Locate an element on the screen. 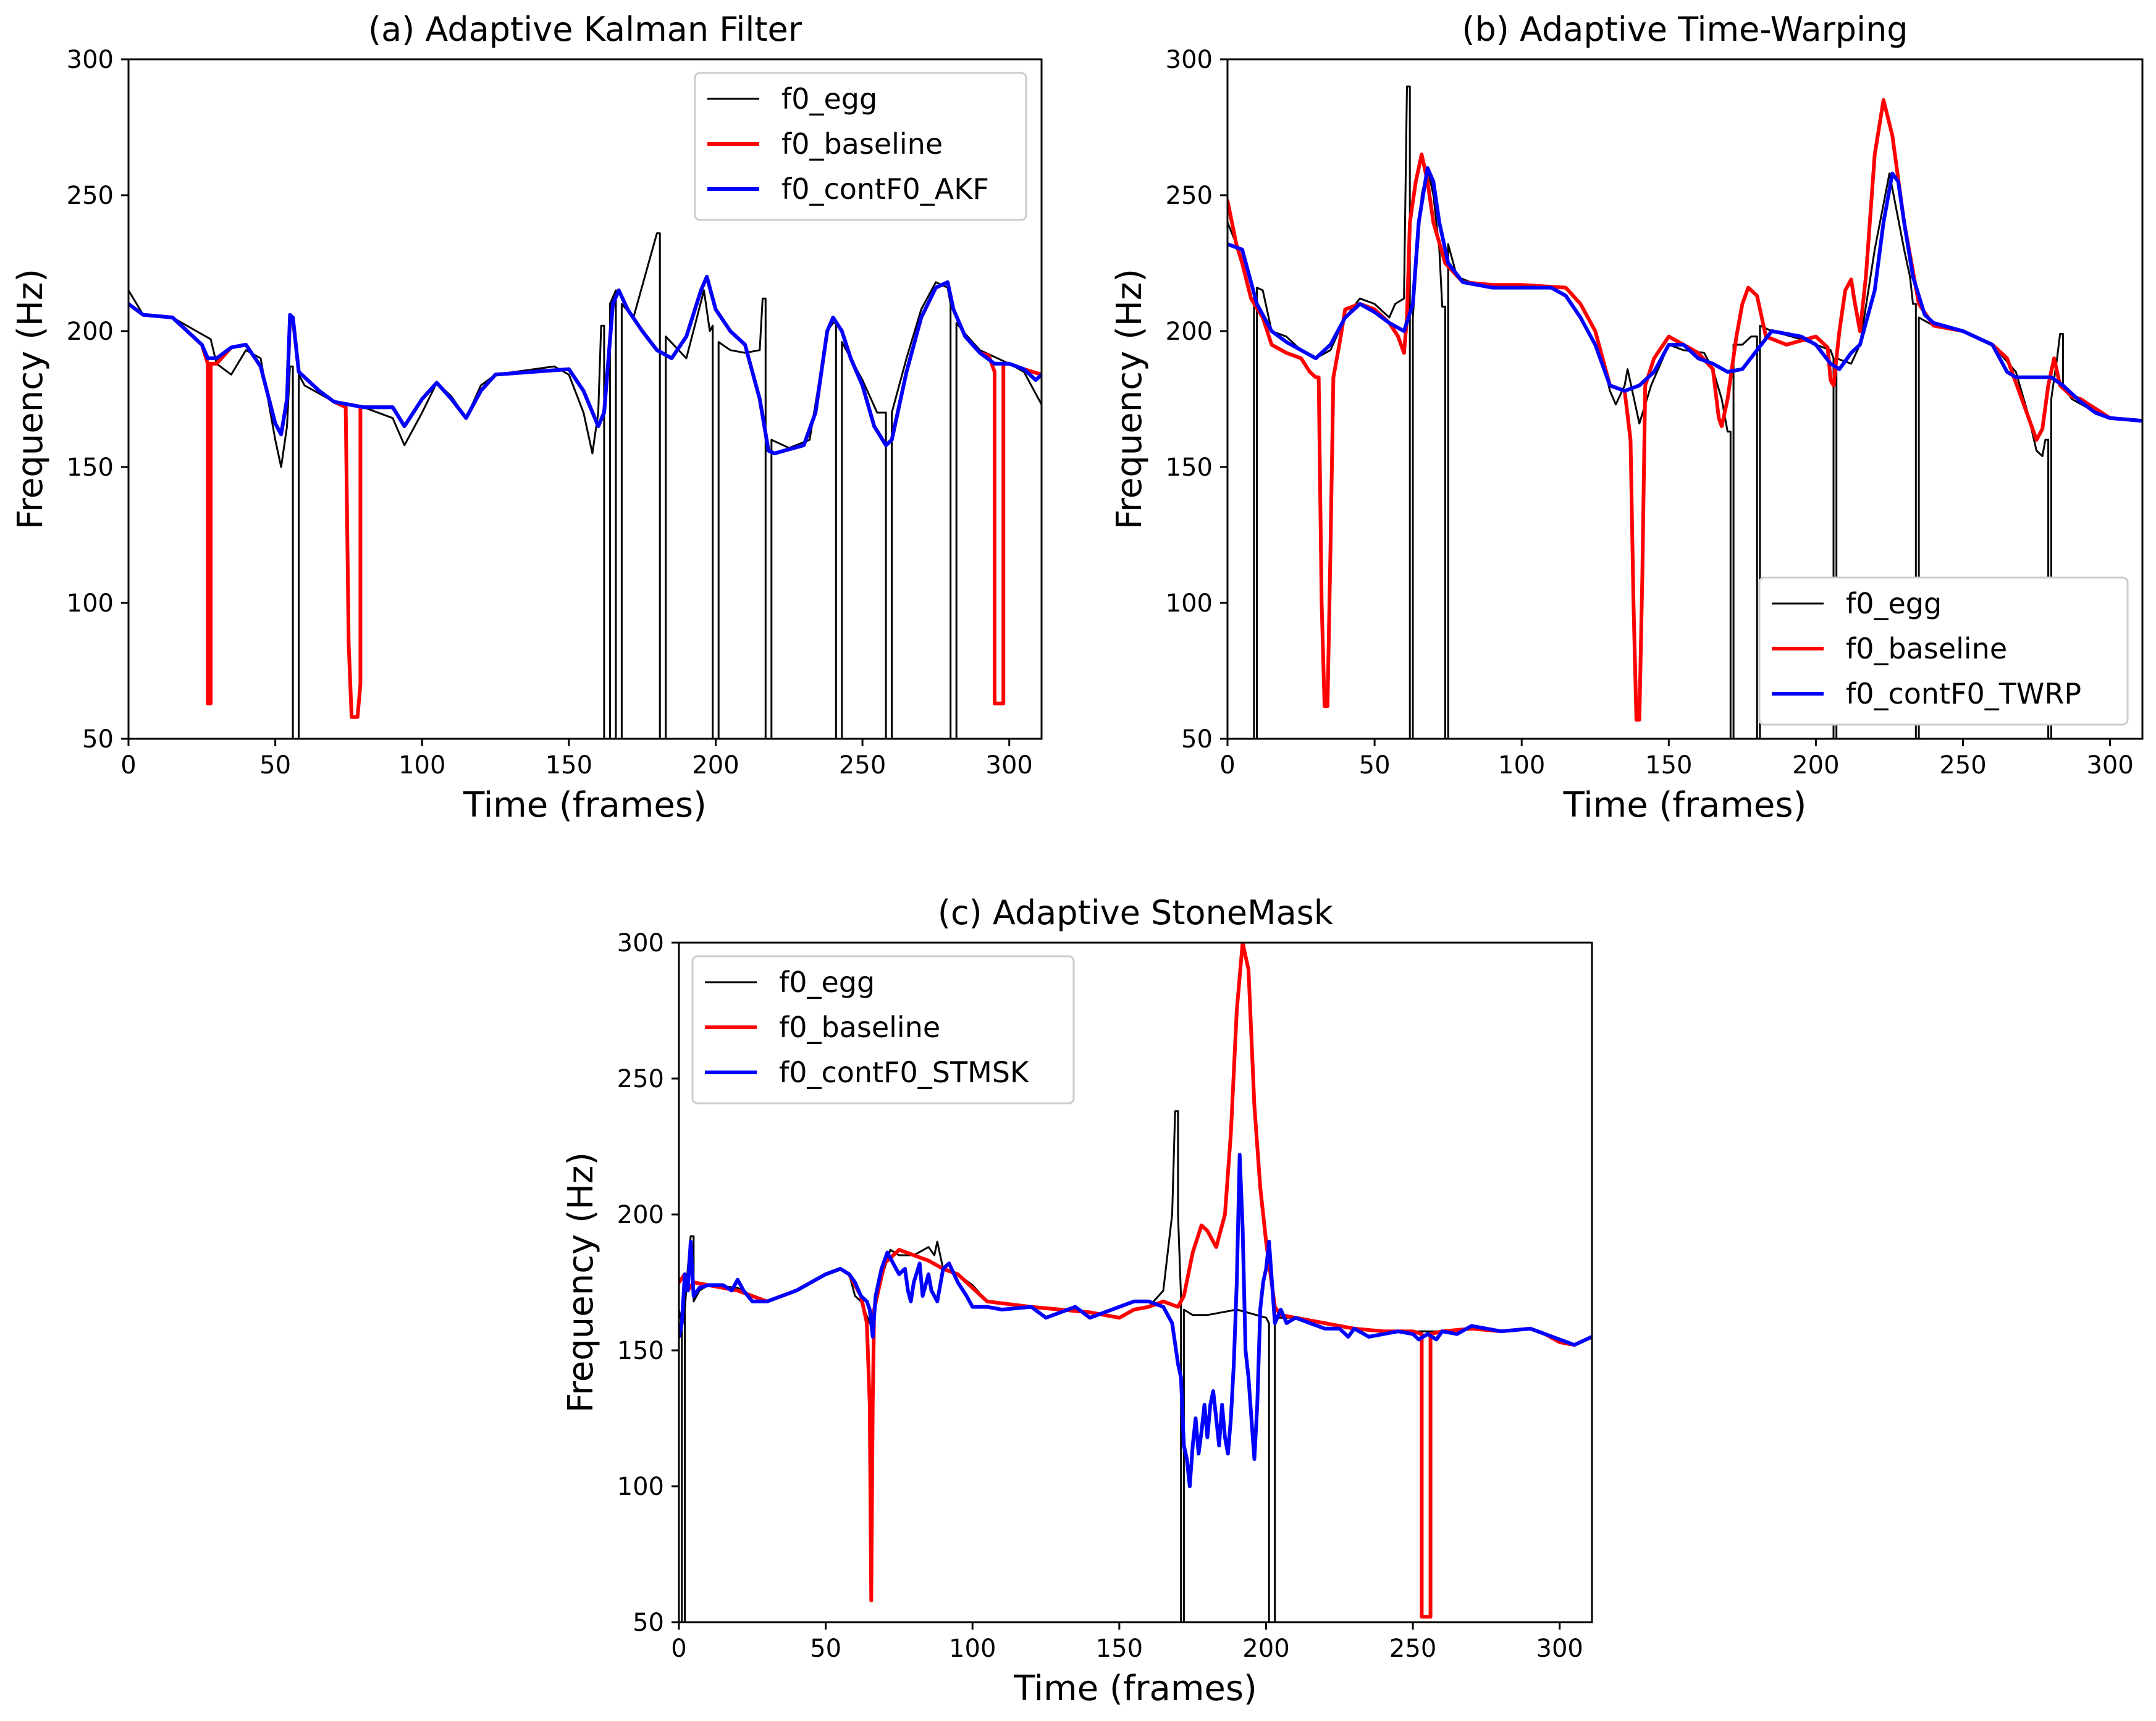  series-line-f0-egg is located at coordinates (585, 486).